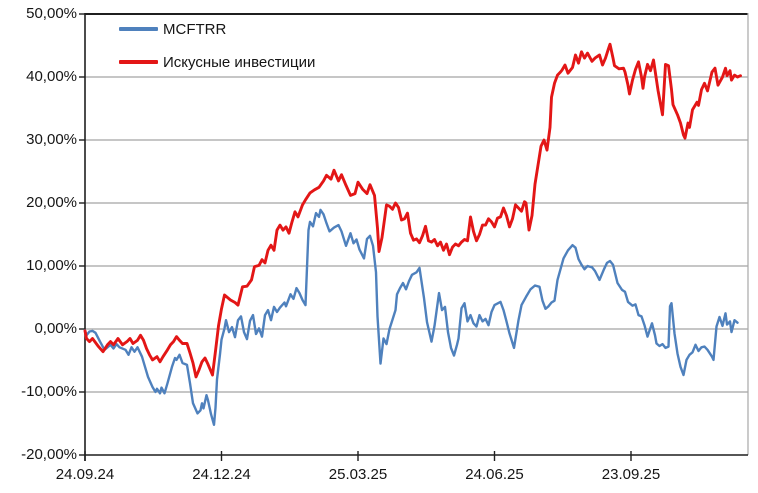  Describe the element at coordinates (85, 474) in the screenshot. I see `x-axis-tick-label: 24.09.24` at that location.